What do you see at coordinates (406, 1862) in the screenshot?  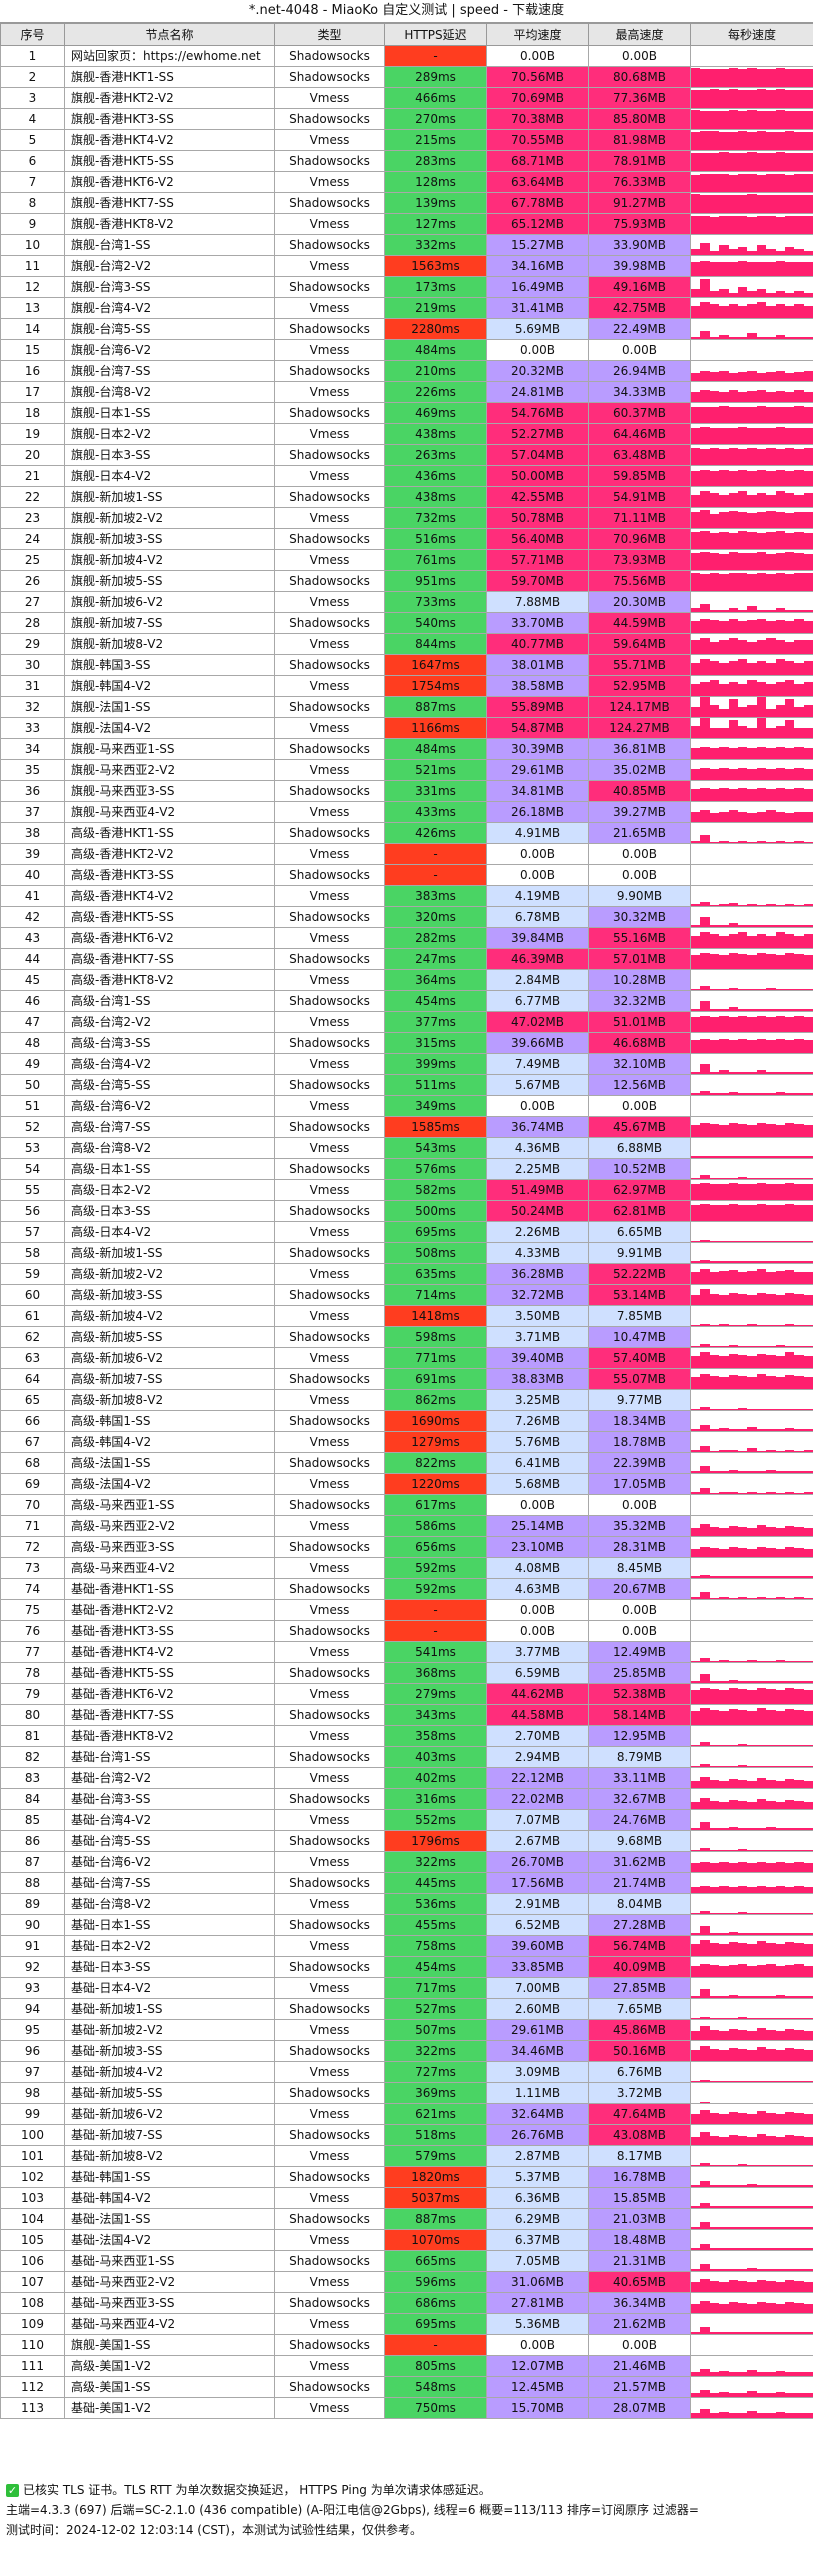 I see `table-row: 87 基础-台湾6-V2 Vmess 322ms 26.70MB 31.62MB` at bounding box center [406, 1862].